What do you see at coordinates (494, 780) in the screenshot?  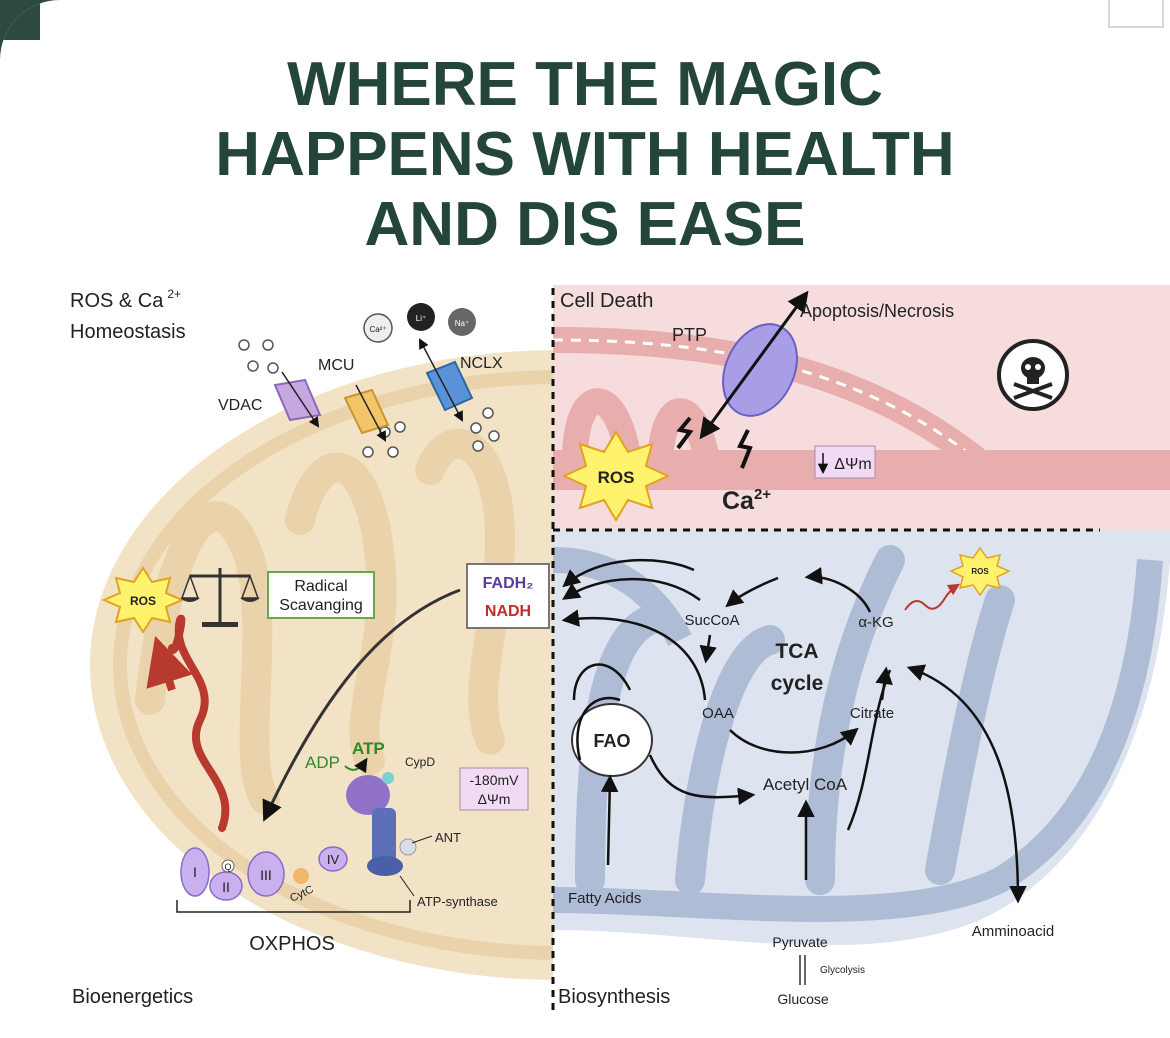 I see `svg-text: -180mV` at bounding box center [494, 780].